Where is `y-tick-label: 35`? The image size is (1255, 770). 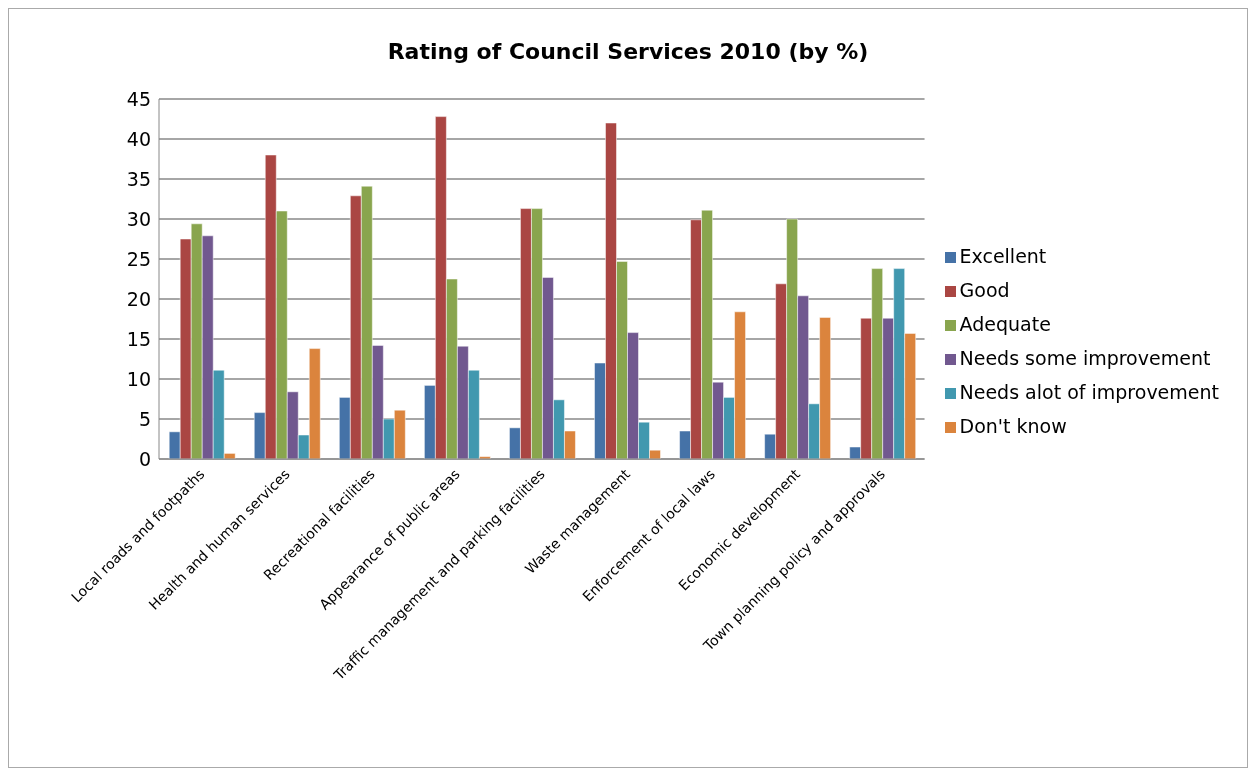 y-tick-label: 35 is located at coordinates (138, 178).